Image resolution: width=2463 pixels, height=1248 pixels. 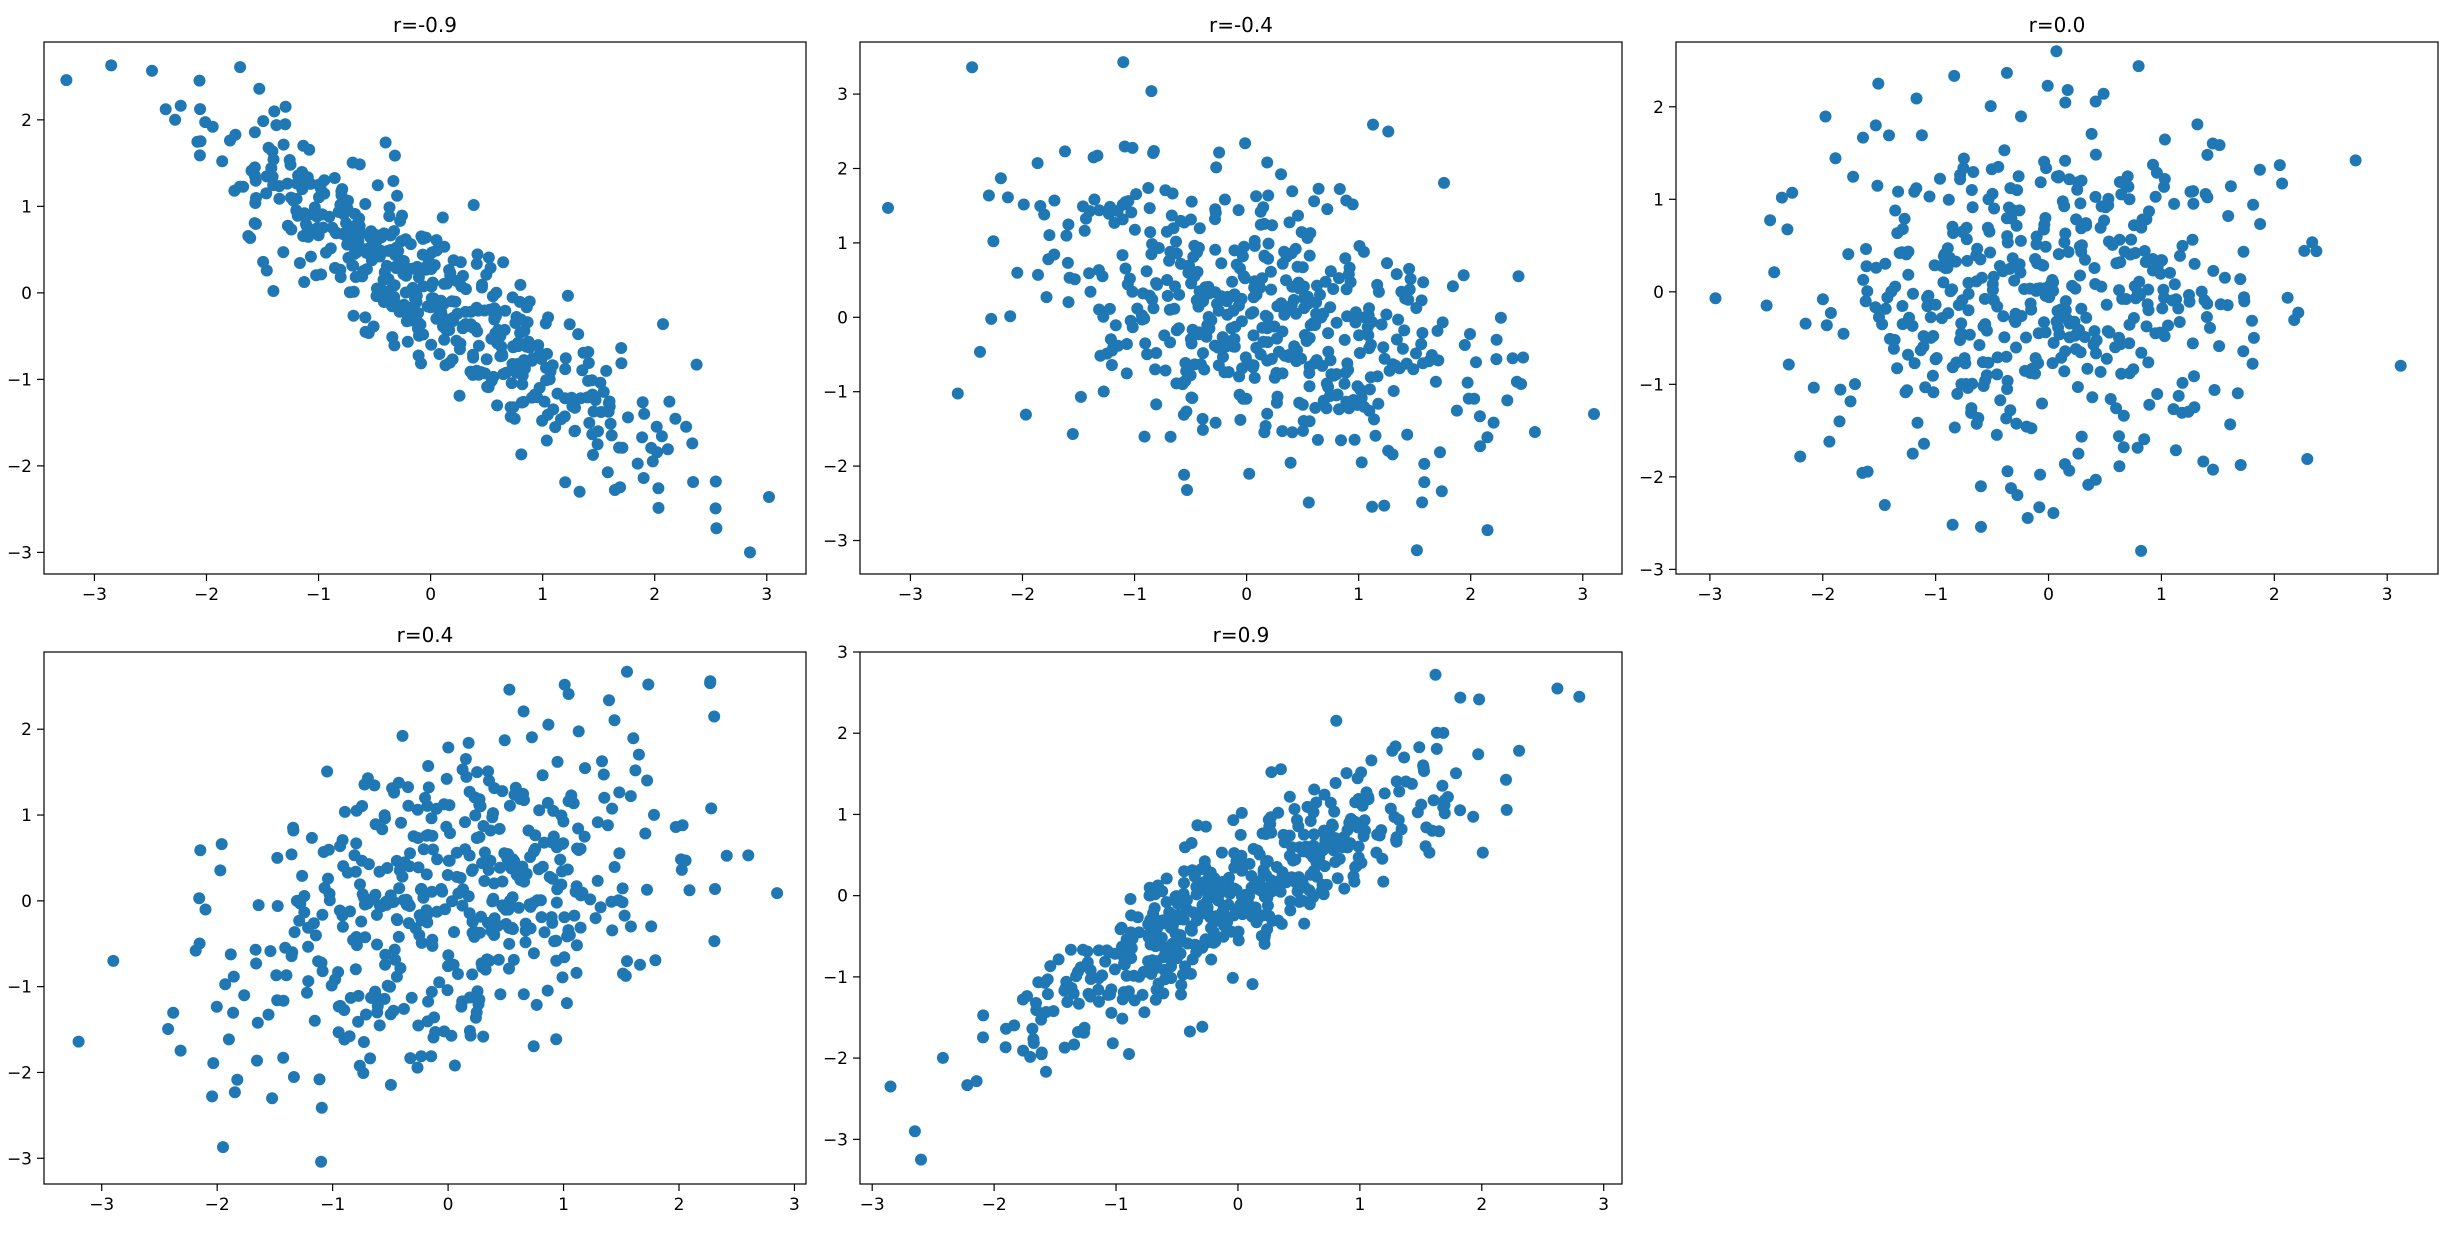 I want to click on chart-title: r=-0.4, so click(x=1241, y=25).